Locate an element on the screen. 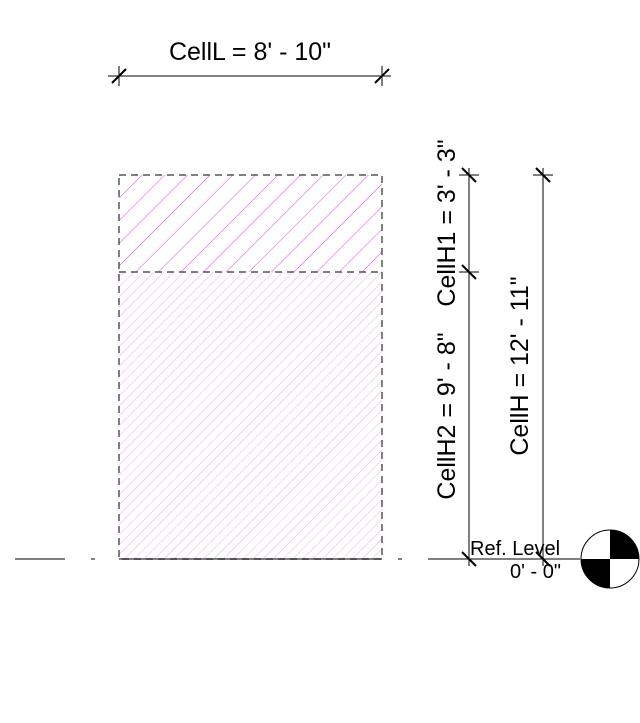  dimension-cell-height-total: CellH = 12' - 11" is located at coordinates (529, 367).